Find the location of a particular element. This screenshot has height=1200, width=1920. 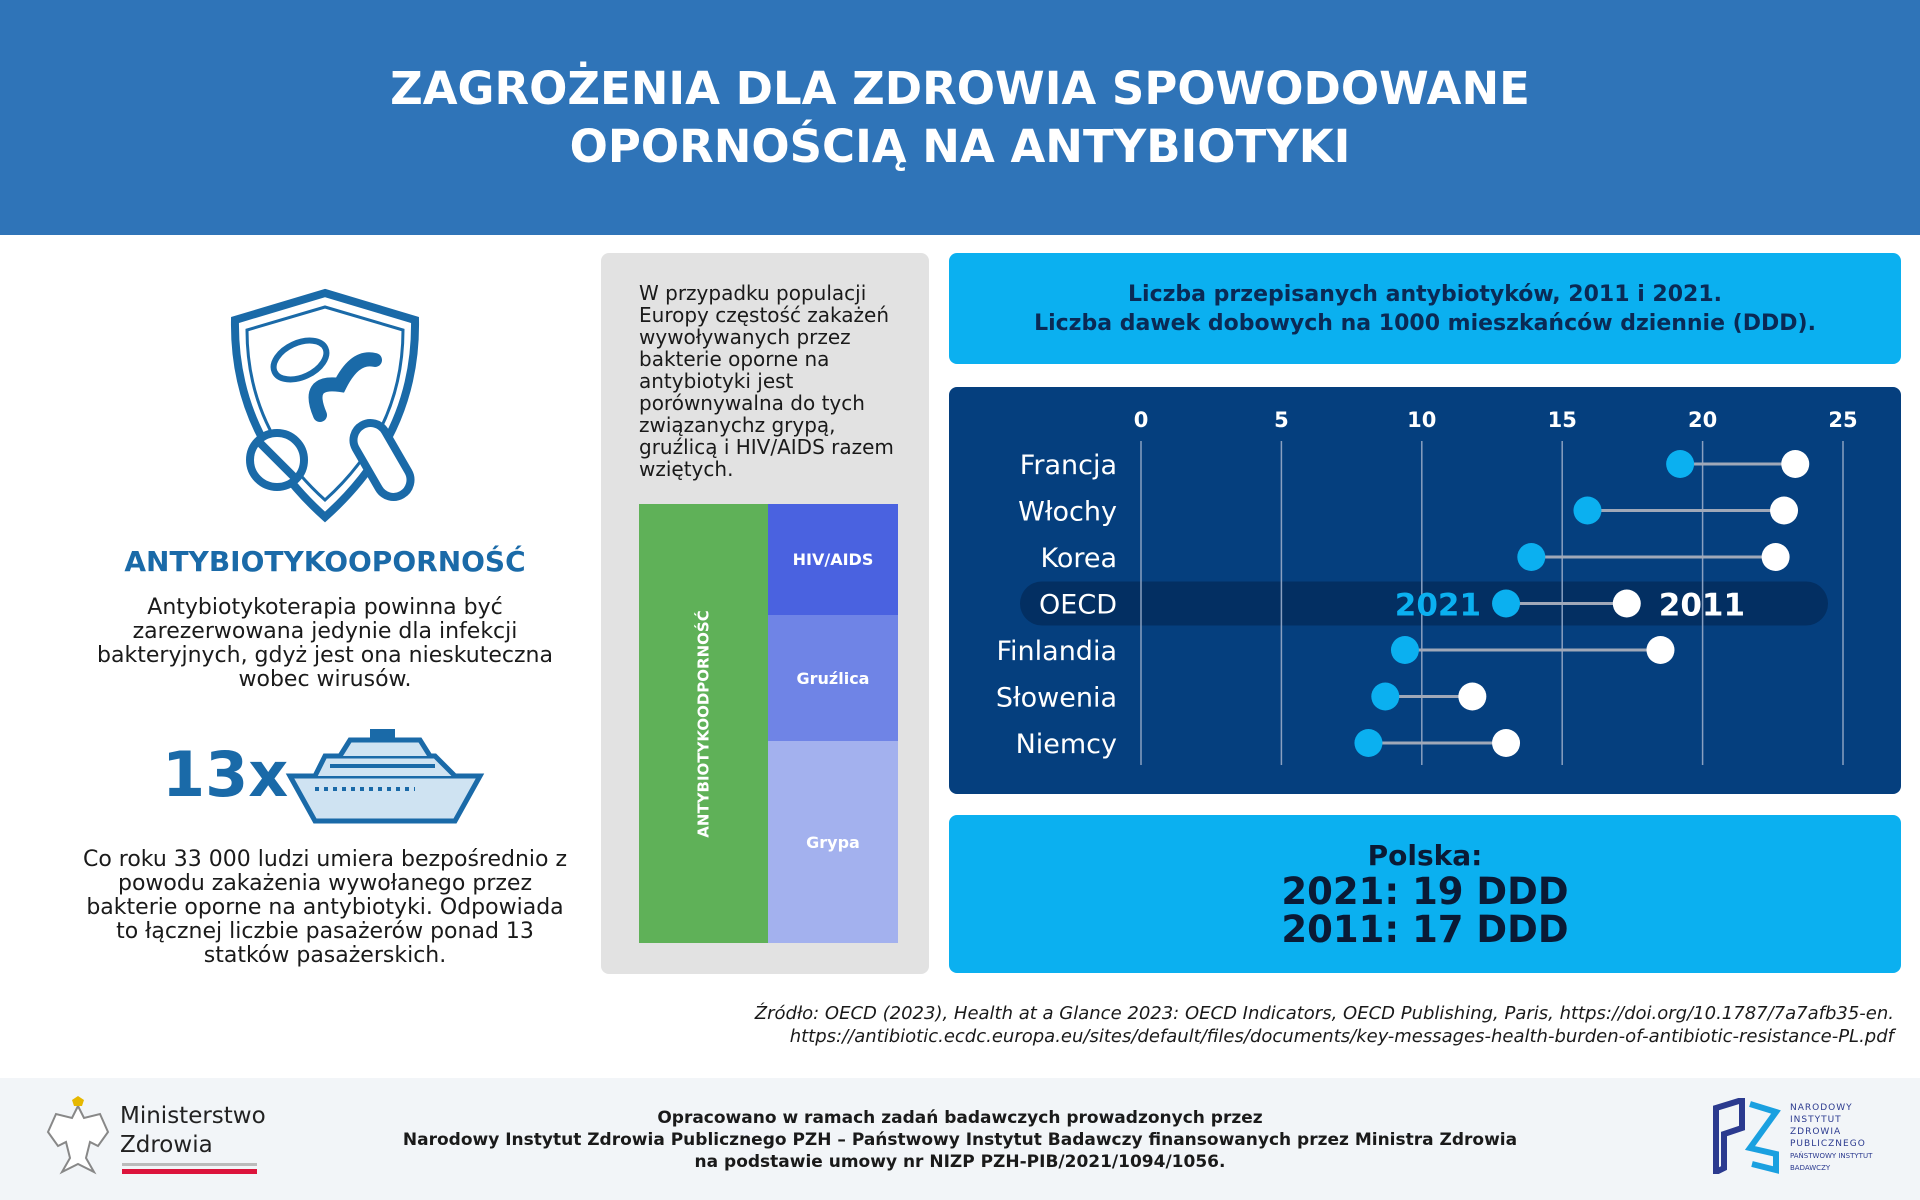

antibiotic-resistance-heading: ANTYBIOTYKOOPORNOŚĆ is located at coordinates (325, 561).